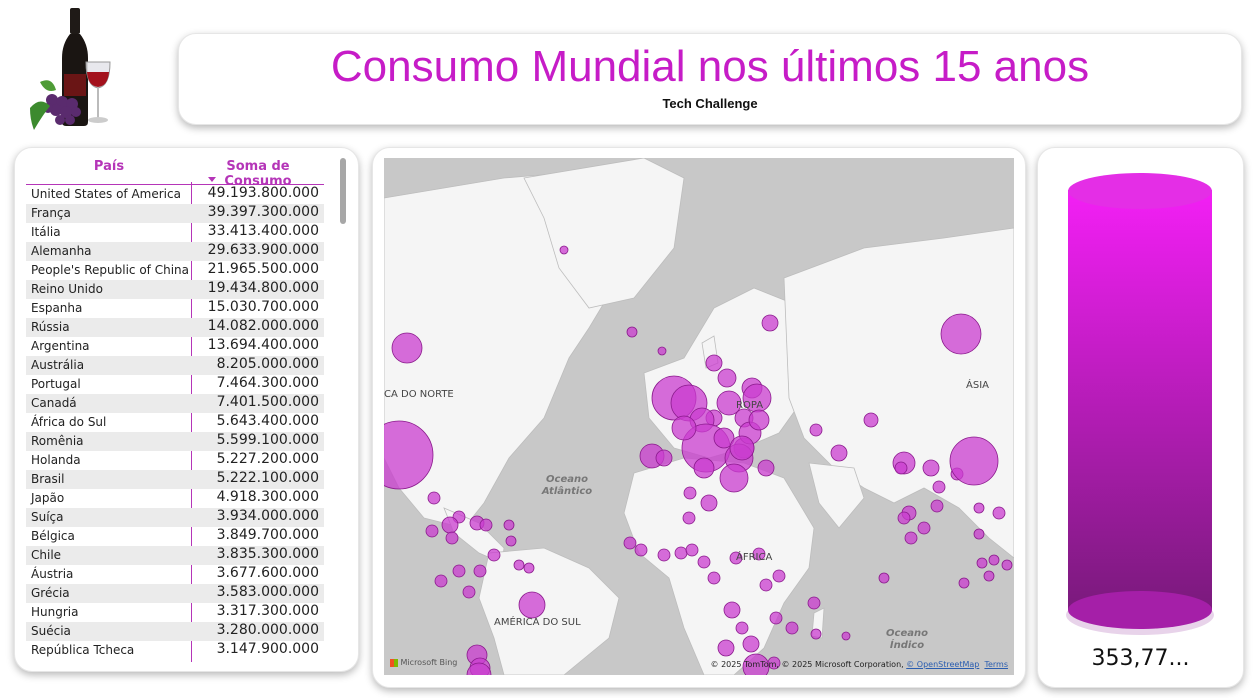 This screenshot has height=698, width=1255. I want to click on table-row: África do Sul 5.643.400.000, so click(175, 422).